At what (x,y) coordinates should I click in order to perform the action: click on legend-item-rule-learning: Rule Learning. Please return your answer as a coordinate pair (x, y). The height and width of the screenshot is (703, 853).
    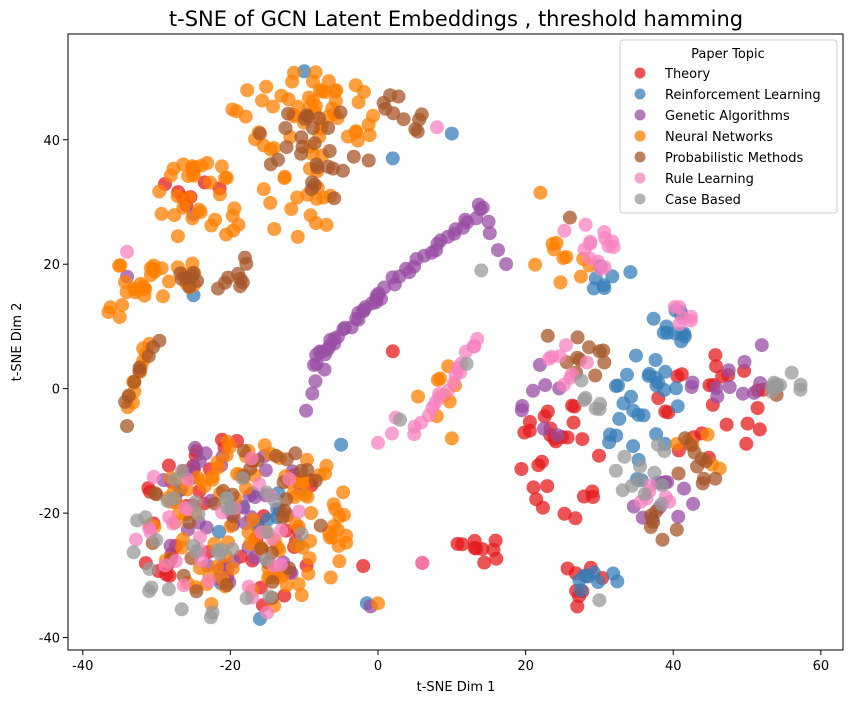
    Looking at the image, I should click on (694, 179).